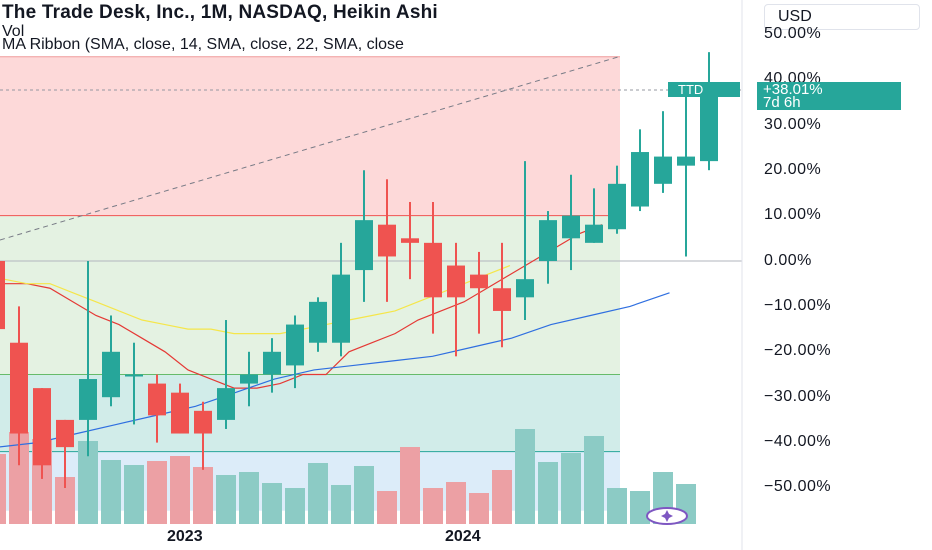 This screenshot has width=932, height=550. Describe the element at coordinates (798, 396) in the screenshot. I see `y-tick: −30.00%` at that location.